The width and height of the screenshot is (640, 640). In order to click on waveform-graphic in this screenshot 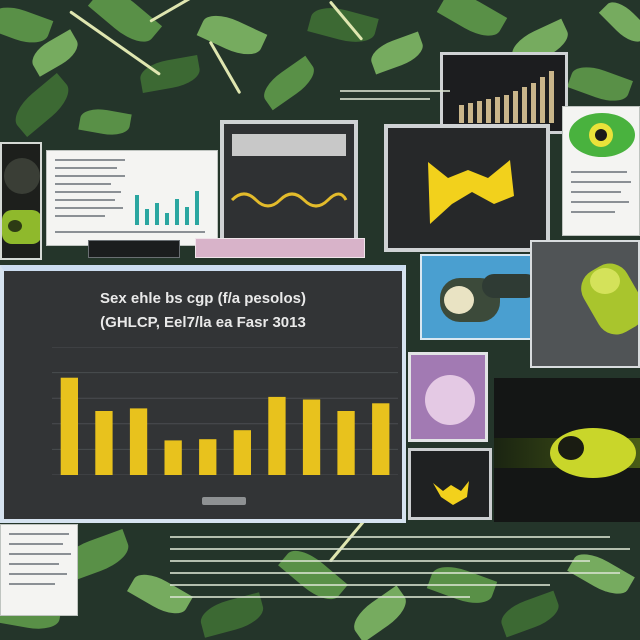, I will do `click(289, 200)`.